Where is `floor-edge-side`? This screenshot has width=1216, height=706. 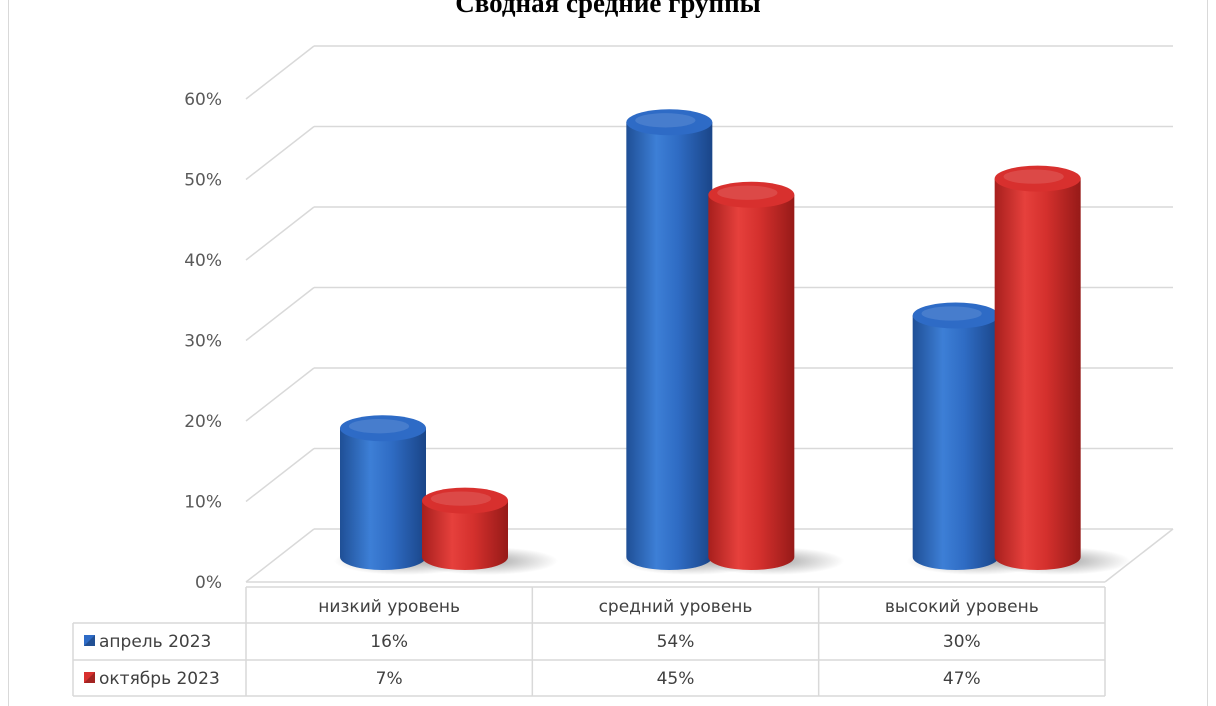
floor-edge-side is located at coordinates (1139, 555).